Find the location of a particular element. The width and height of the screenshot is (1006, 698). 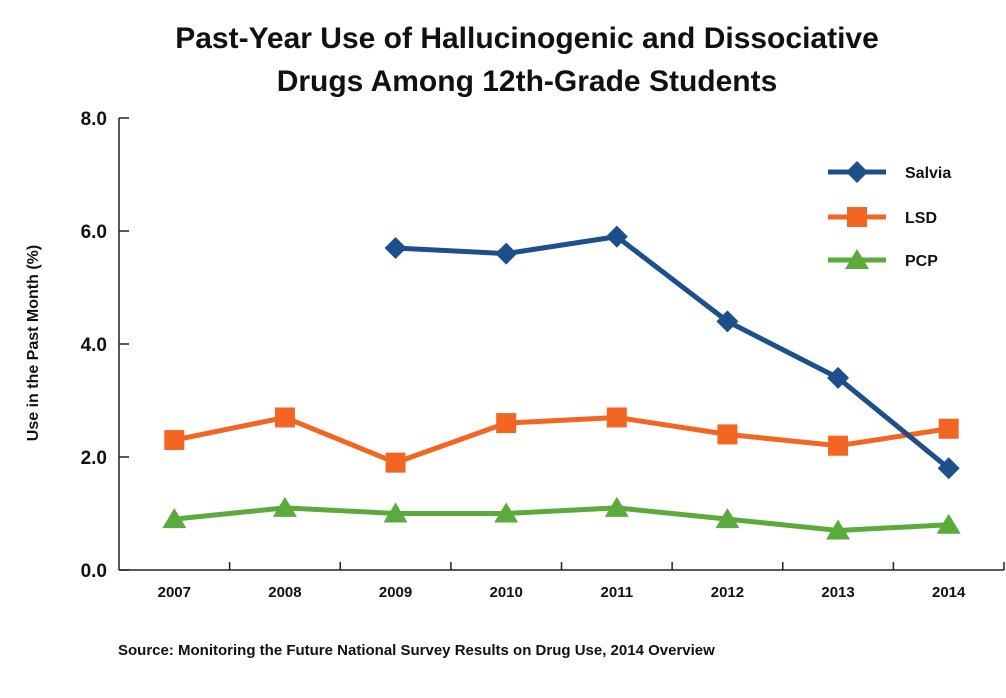

lsd-line is located at coordinates (561, 440).